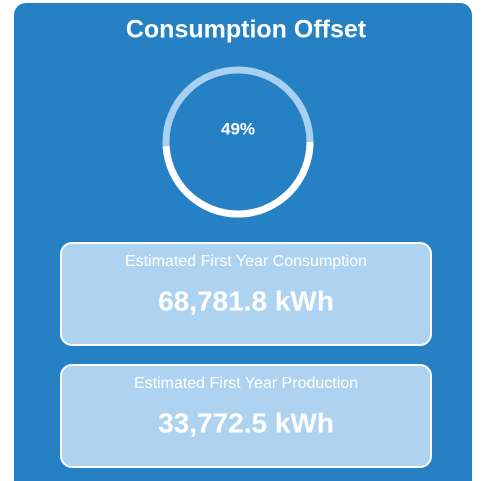  What do you see at coordinates (238, 128) in the screenshot?
I see `gauge-label: 49%` at bounding box center [238, 128].